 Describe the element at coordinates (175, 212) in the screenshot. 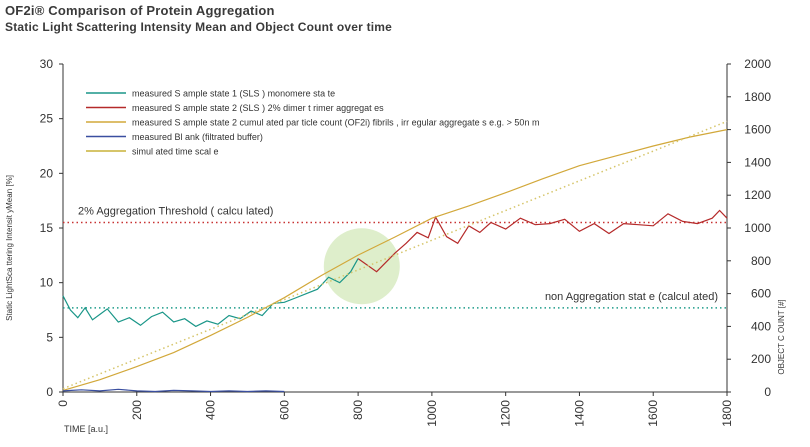

I see `threshold-label: 2% Aggregation Threshold ( calcu lated)` at that location.